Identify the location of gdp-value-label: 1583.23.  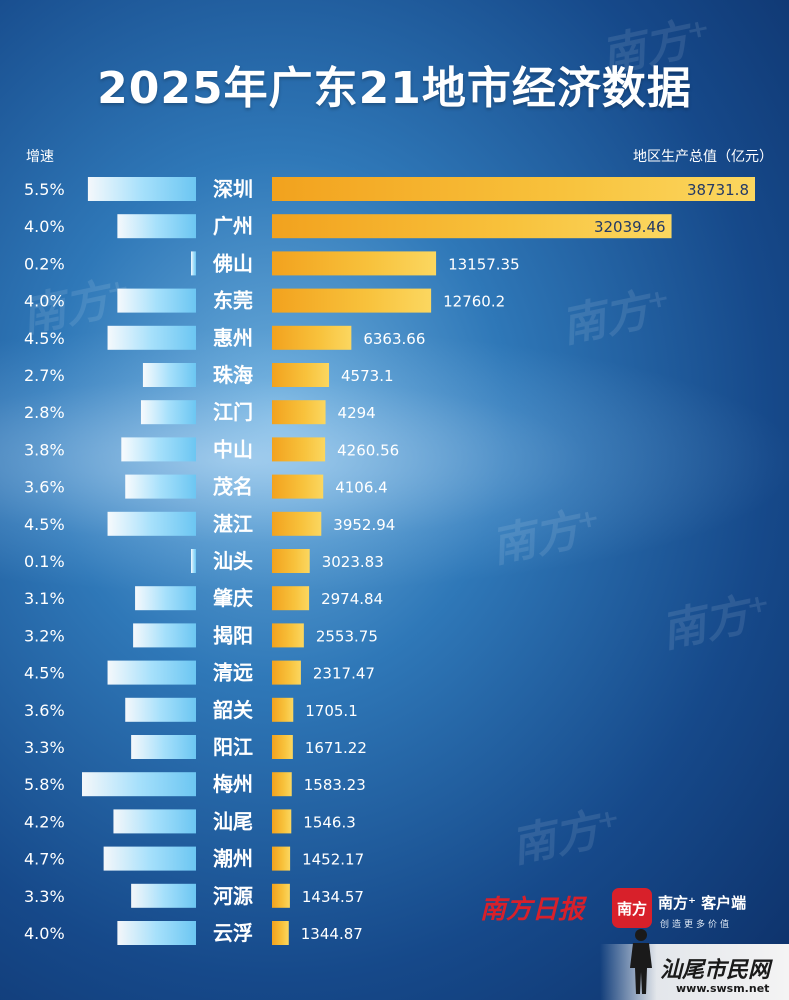
(335, 785).